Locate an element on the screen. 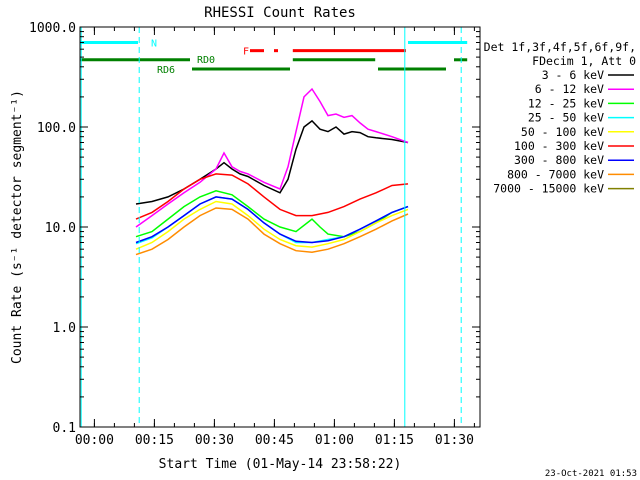  legend-label-3-6-kev: 3 - 6 keV is located at coordinates (573, 75).